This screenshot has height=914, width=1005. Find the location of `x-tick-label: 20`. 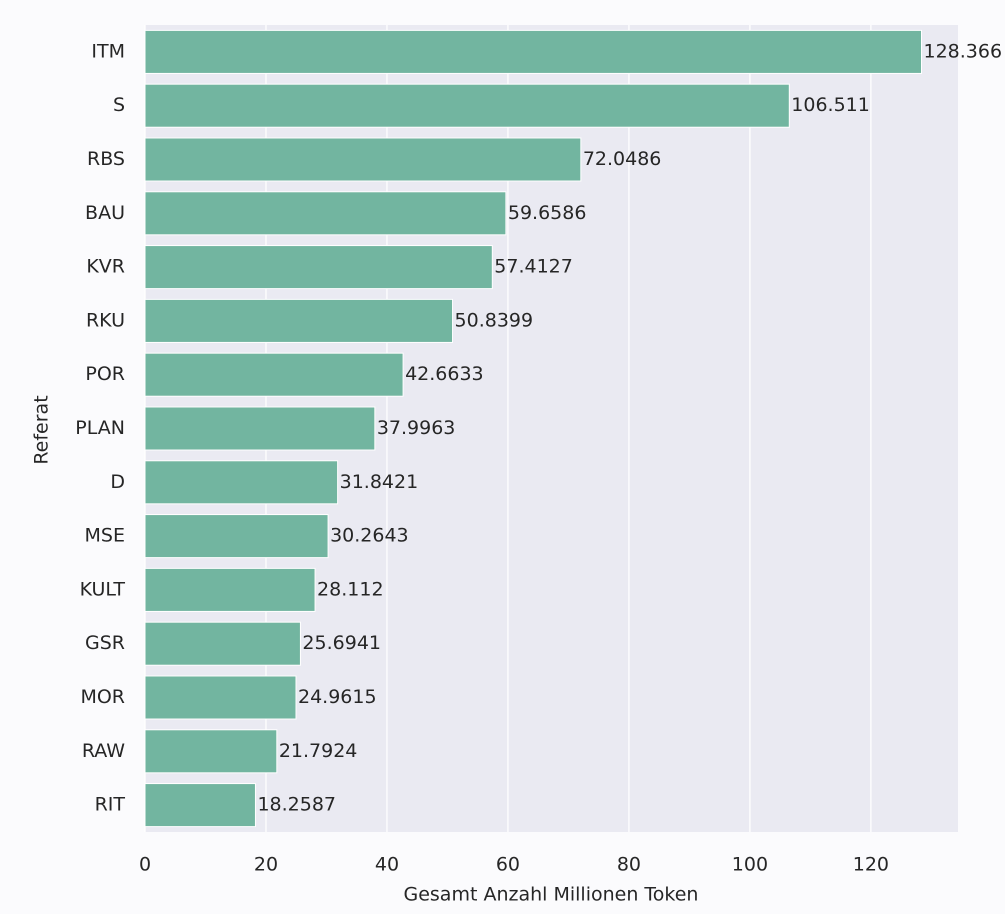

x-tick-label: 20 is located at coordinates (266, 865).